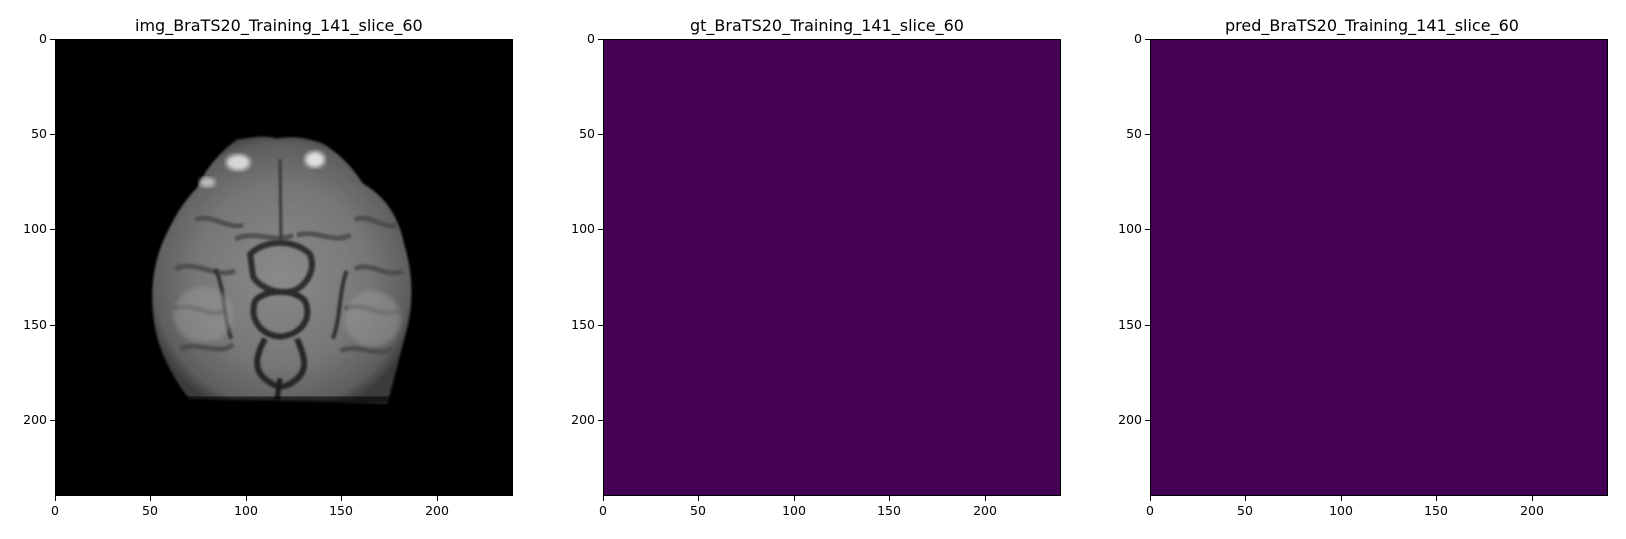  Describe the element at coordinates (1372, 25) in the screenshot. I see `panel-title: pred_BraTS20_Training_141_slice_60` at that location.